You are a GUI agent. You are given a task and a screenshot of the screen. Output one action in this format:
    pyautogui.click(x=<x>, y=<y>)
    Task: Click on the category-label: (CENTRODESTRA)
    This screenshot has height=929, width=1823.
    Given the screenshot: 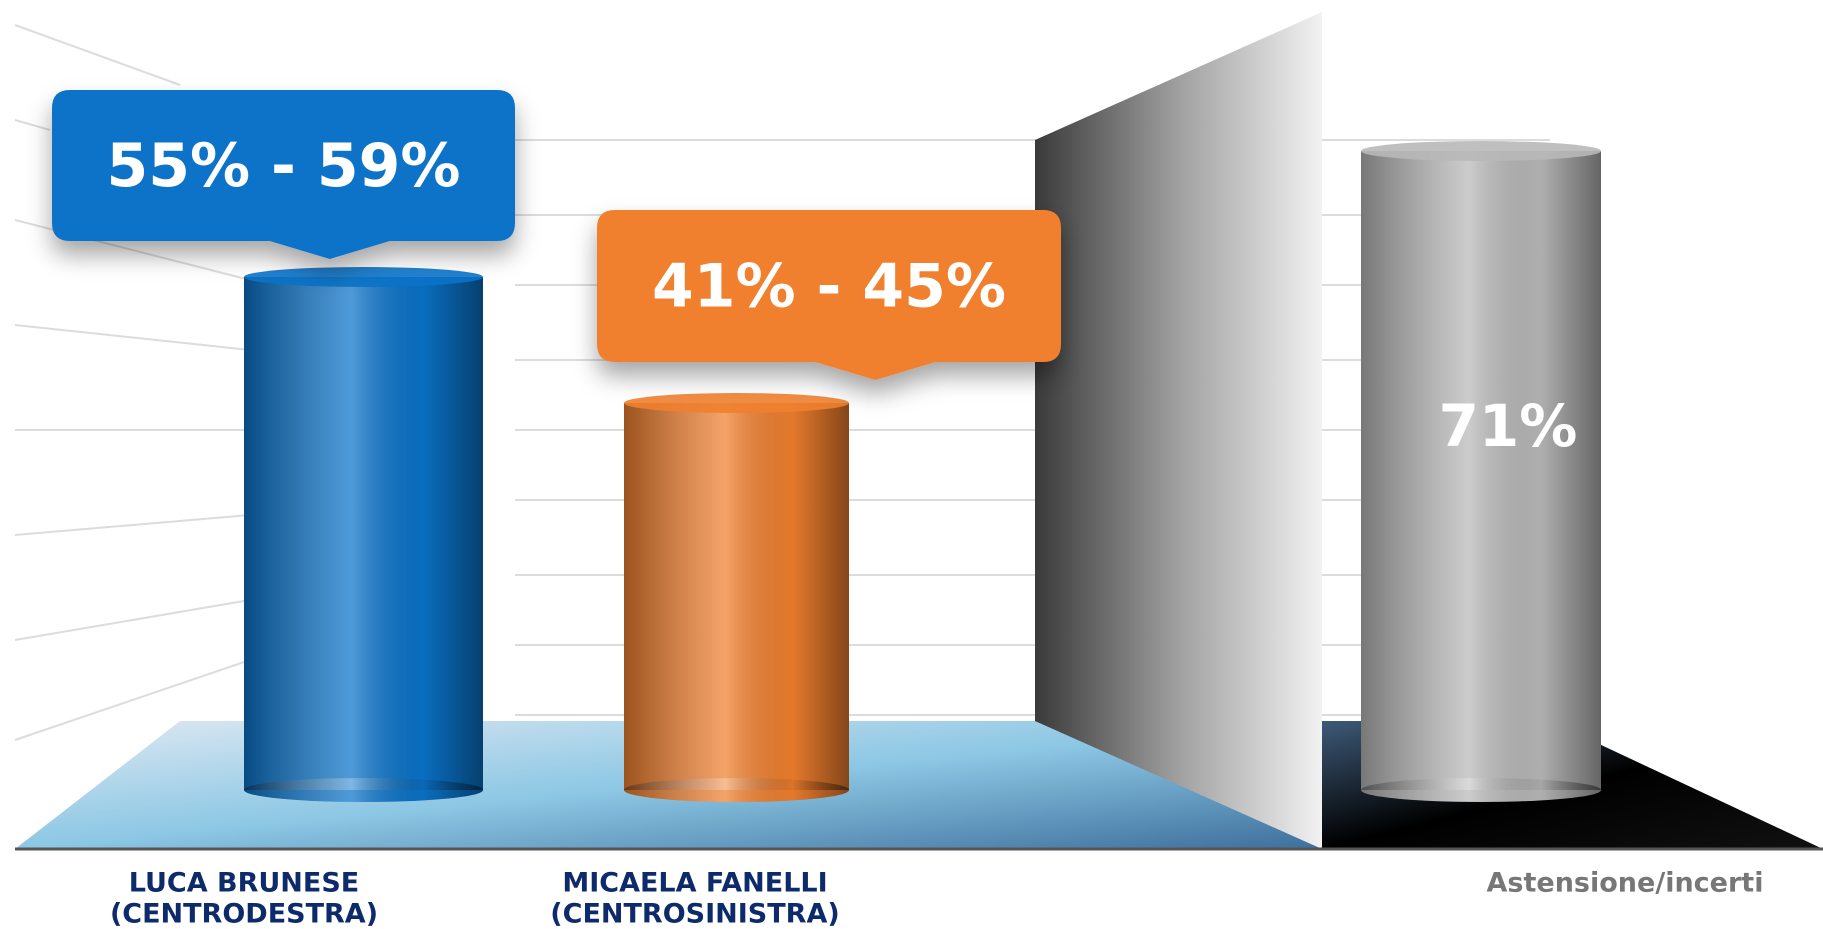 What is the action you would take?
    pyautogui.click(x=244, y=914)
    